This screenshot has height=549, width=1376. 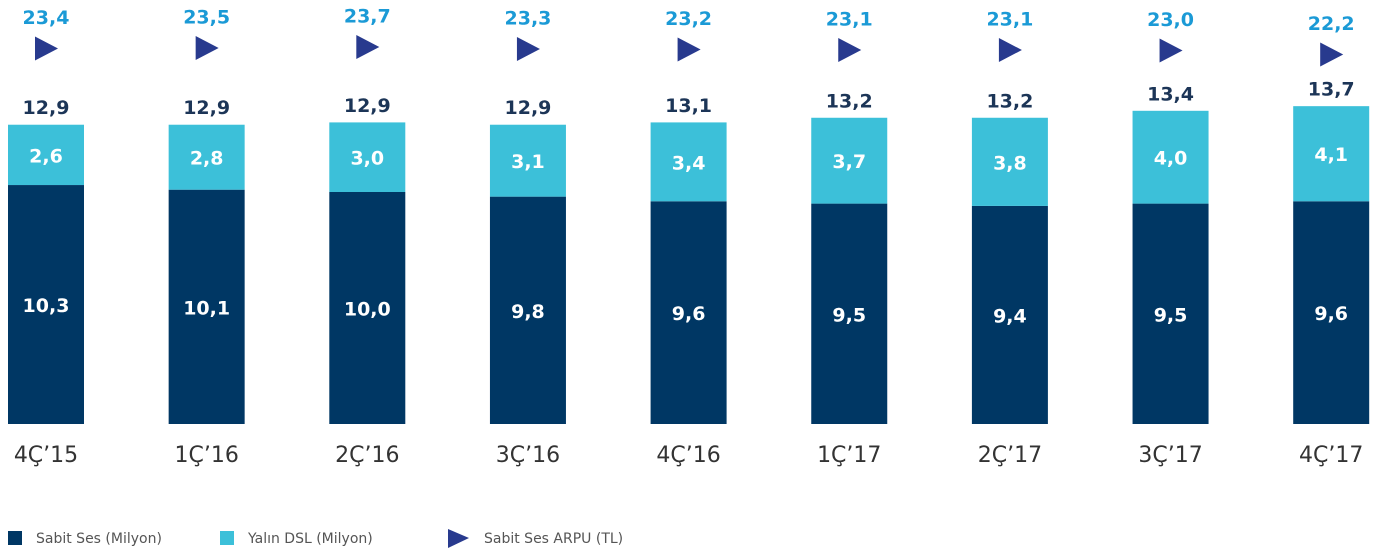 I want to click on legend-label: Sabit Ses ARPU (TL), so click(x=553, y=539).